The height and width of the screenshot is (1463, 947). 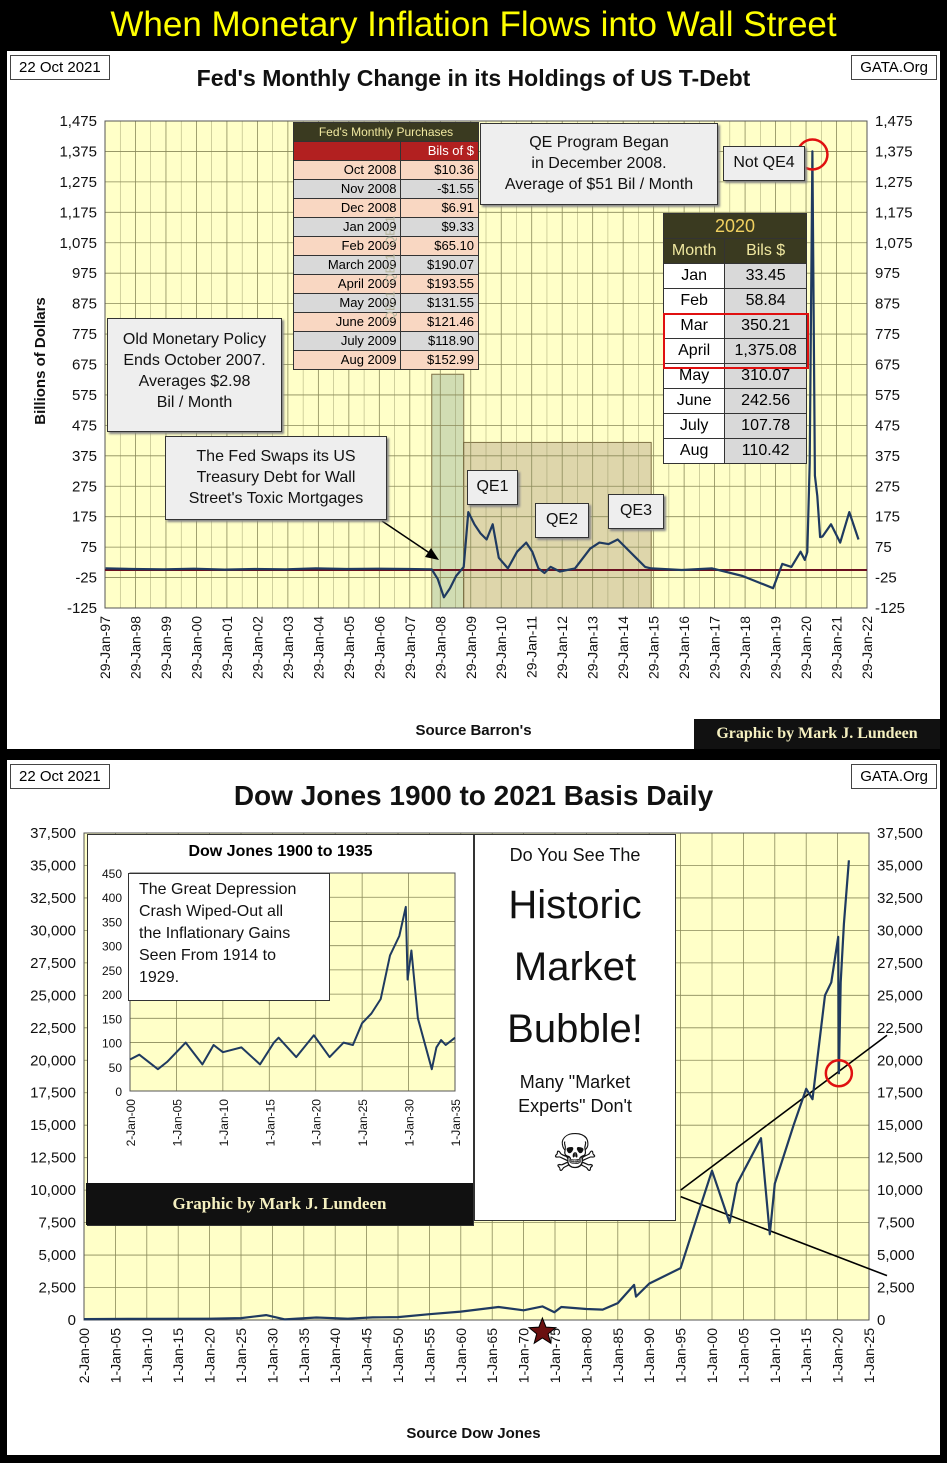 I want to click on purchases-month: Nov 2008, so click(x=347, y=189).